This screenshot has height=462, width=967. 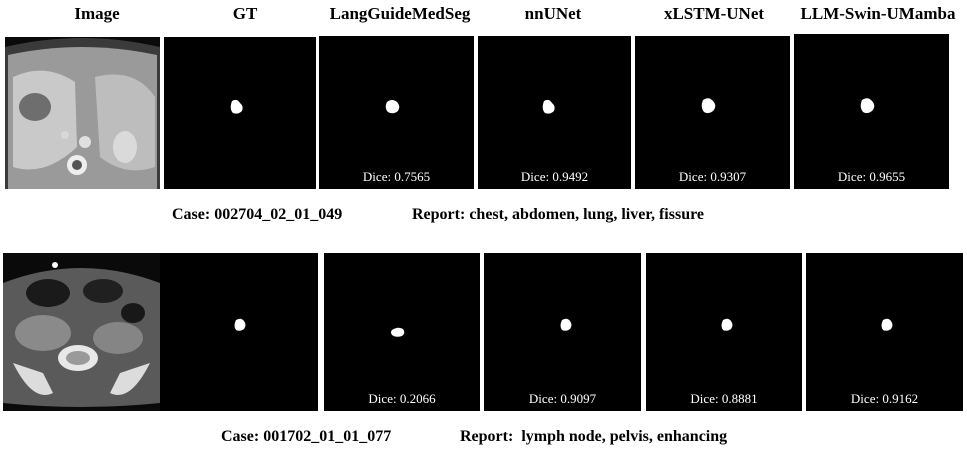 What do you see at coordinates (82, 113) in the screenshot?
I see `ct-scan-image-row1` at bounding box center [82, 113].